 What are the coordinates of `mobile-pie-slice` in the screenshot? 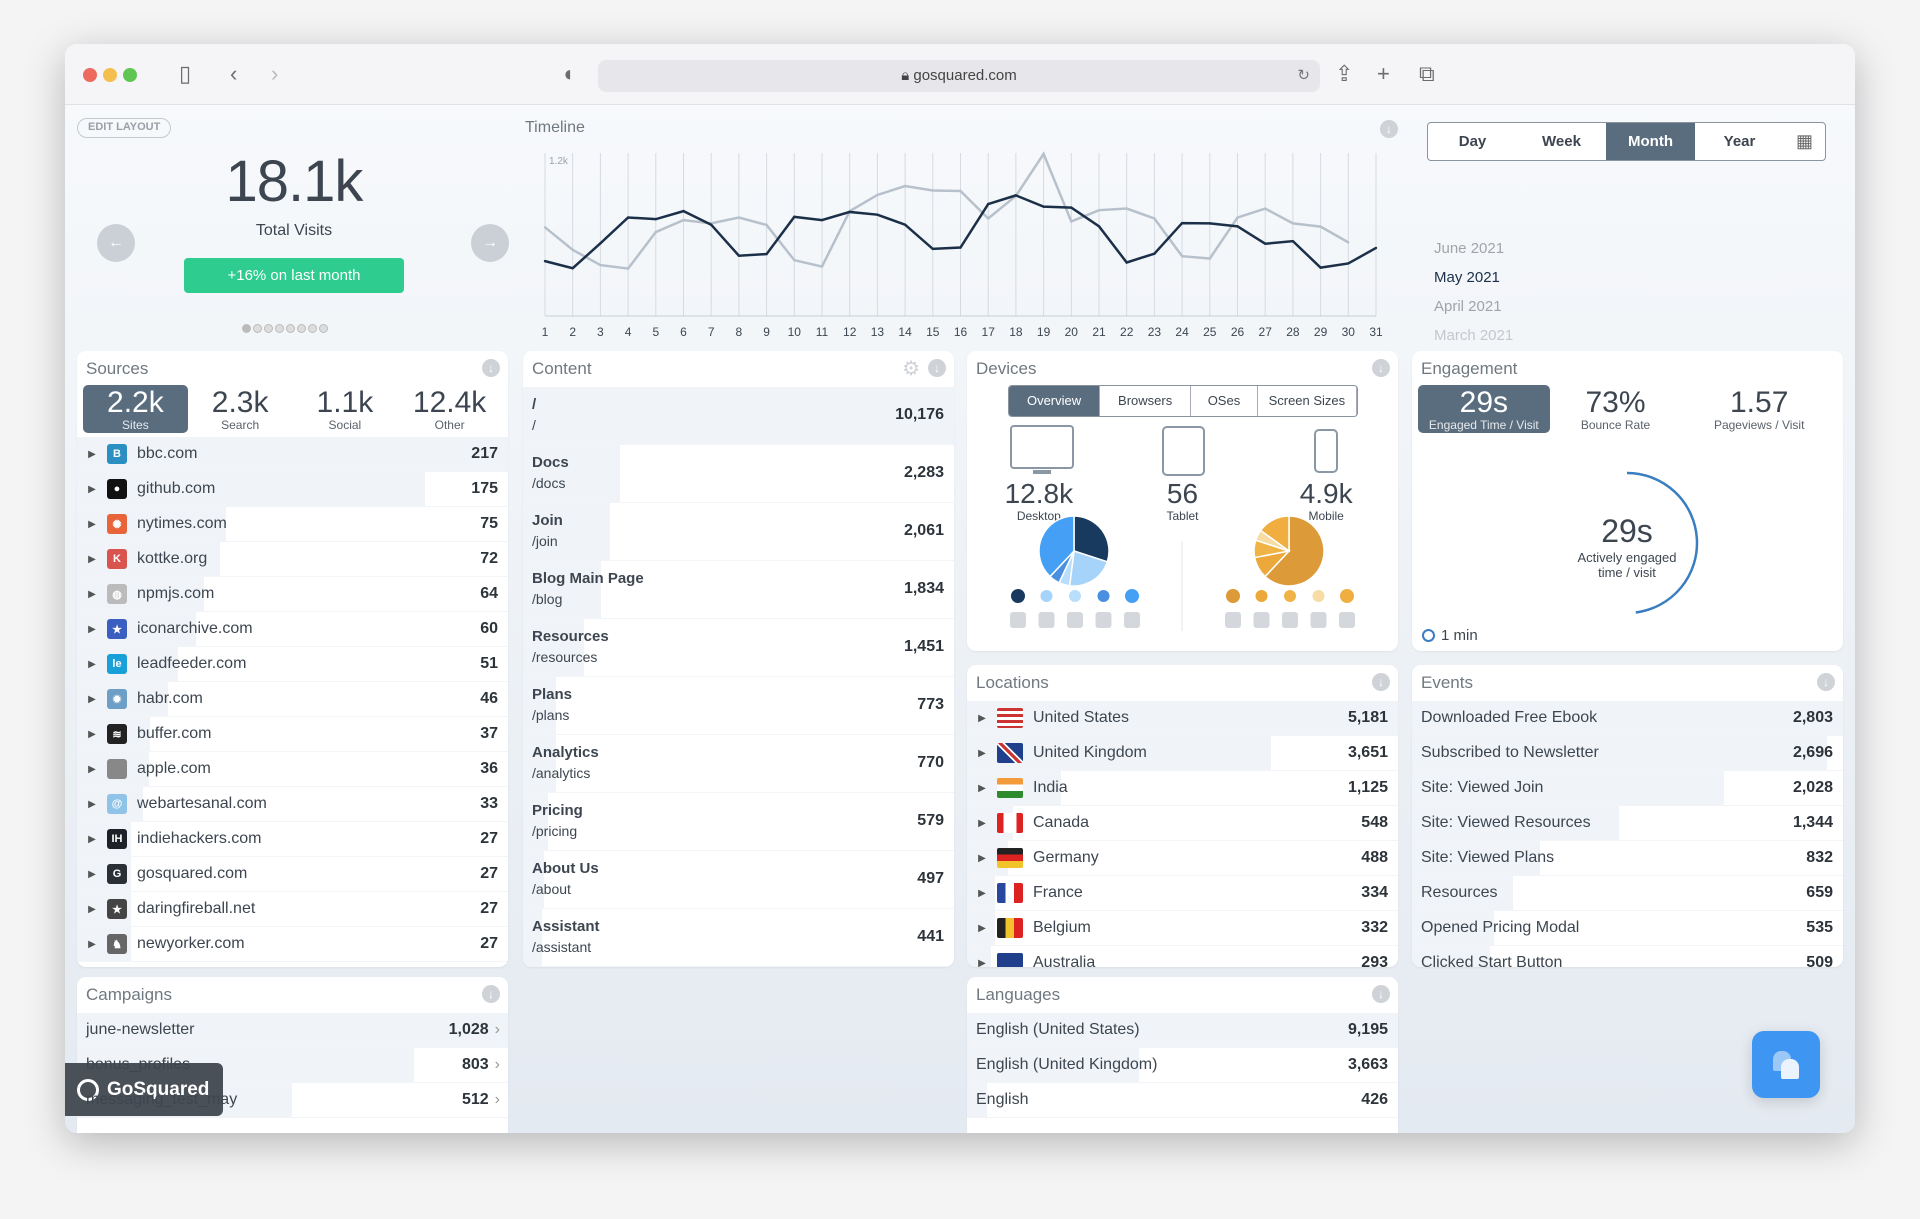 It's located at (1294, 551).